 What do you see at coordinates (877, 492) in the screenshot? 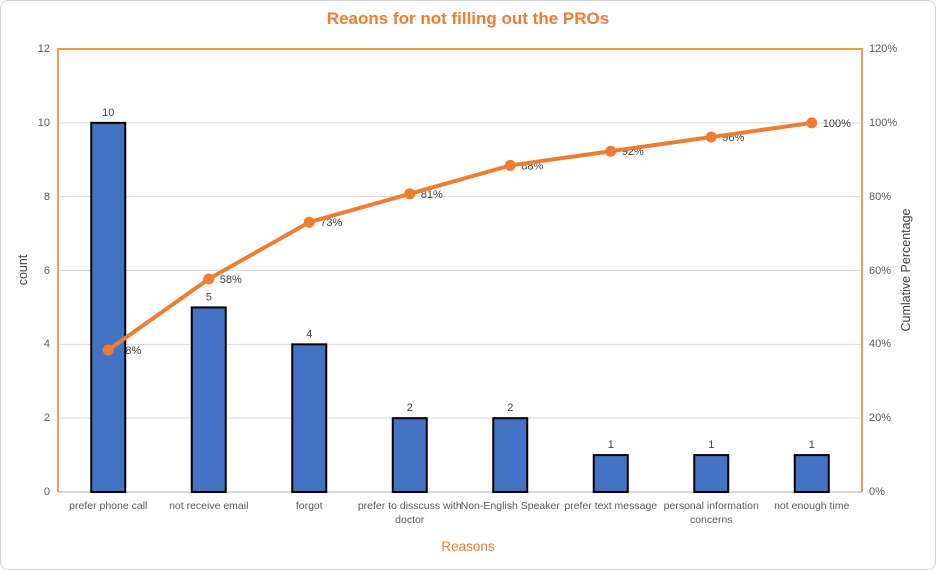
I see `right-axis-tick: 0%` at bounding box center [877, 492].